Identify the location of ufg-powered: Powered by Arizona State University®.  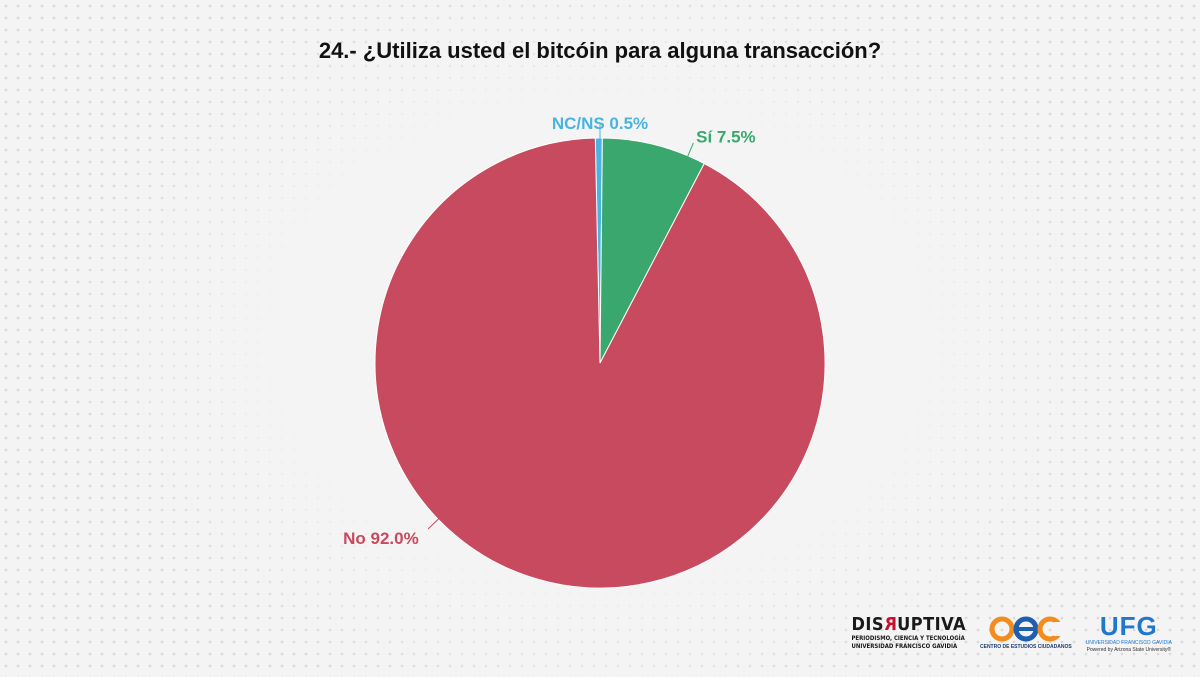
(1129, 650).